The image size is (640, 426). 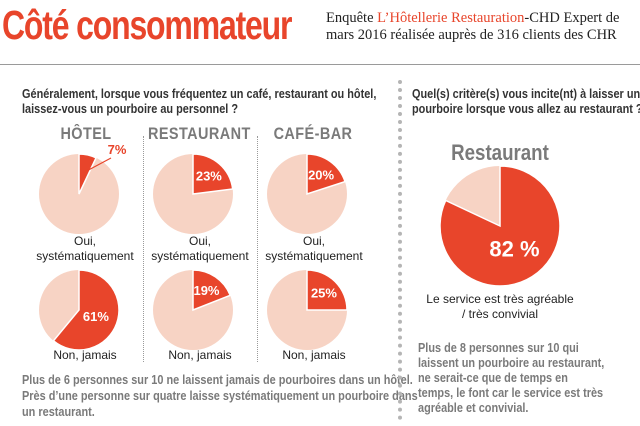 What do you see at coordinates (209, 176) in the screenshot?
I see `pie-value-label: 23%` at bounding box center [209, 176].